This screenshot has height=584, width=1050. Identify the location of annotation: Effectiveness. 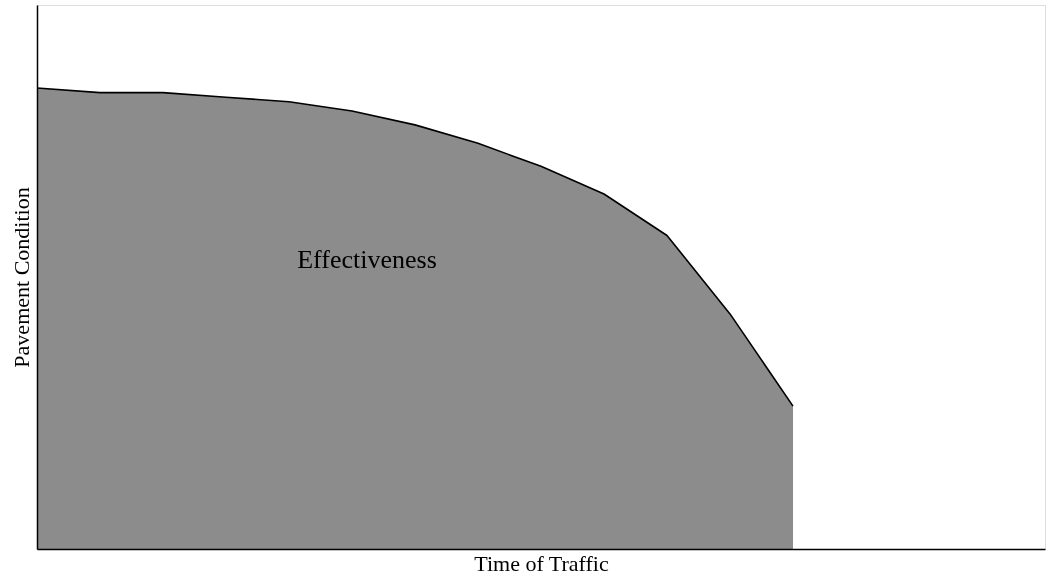
(367, 259).